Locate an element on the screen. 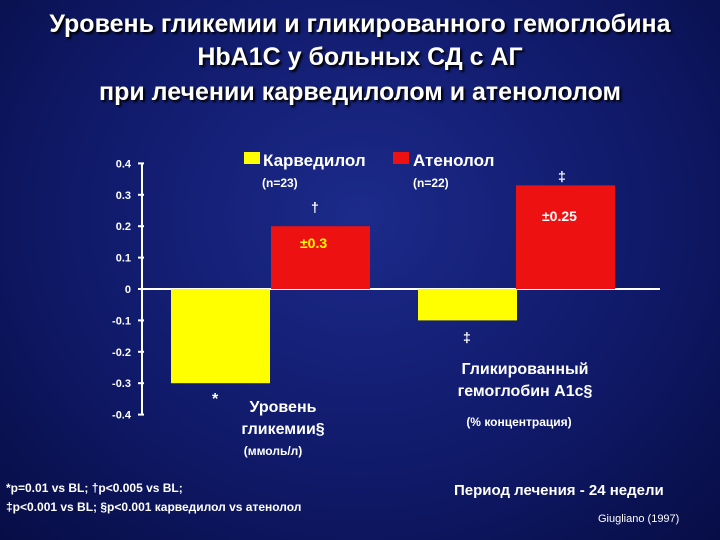 The width and height of the screenshot is (720, 540). y-tick-label: 0 is located at coordinates (128, 290).